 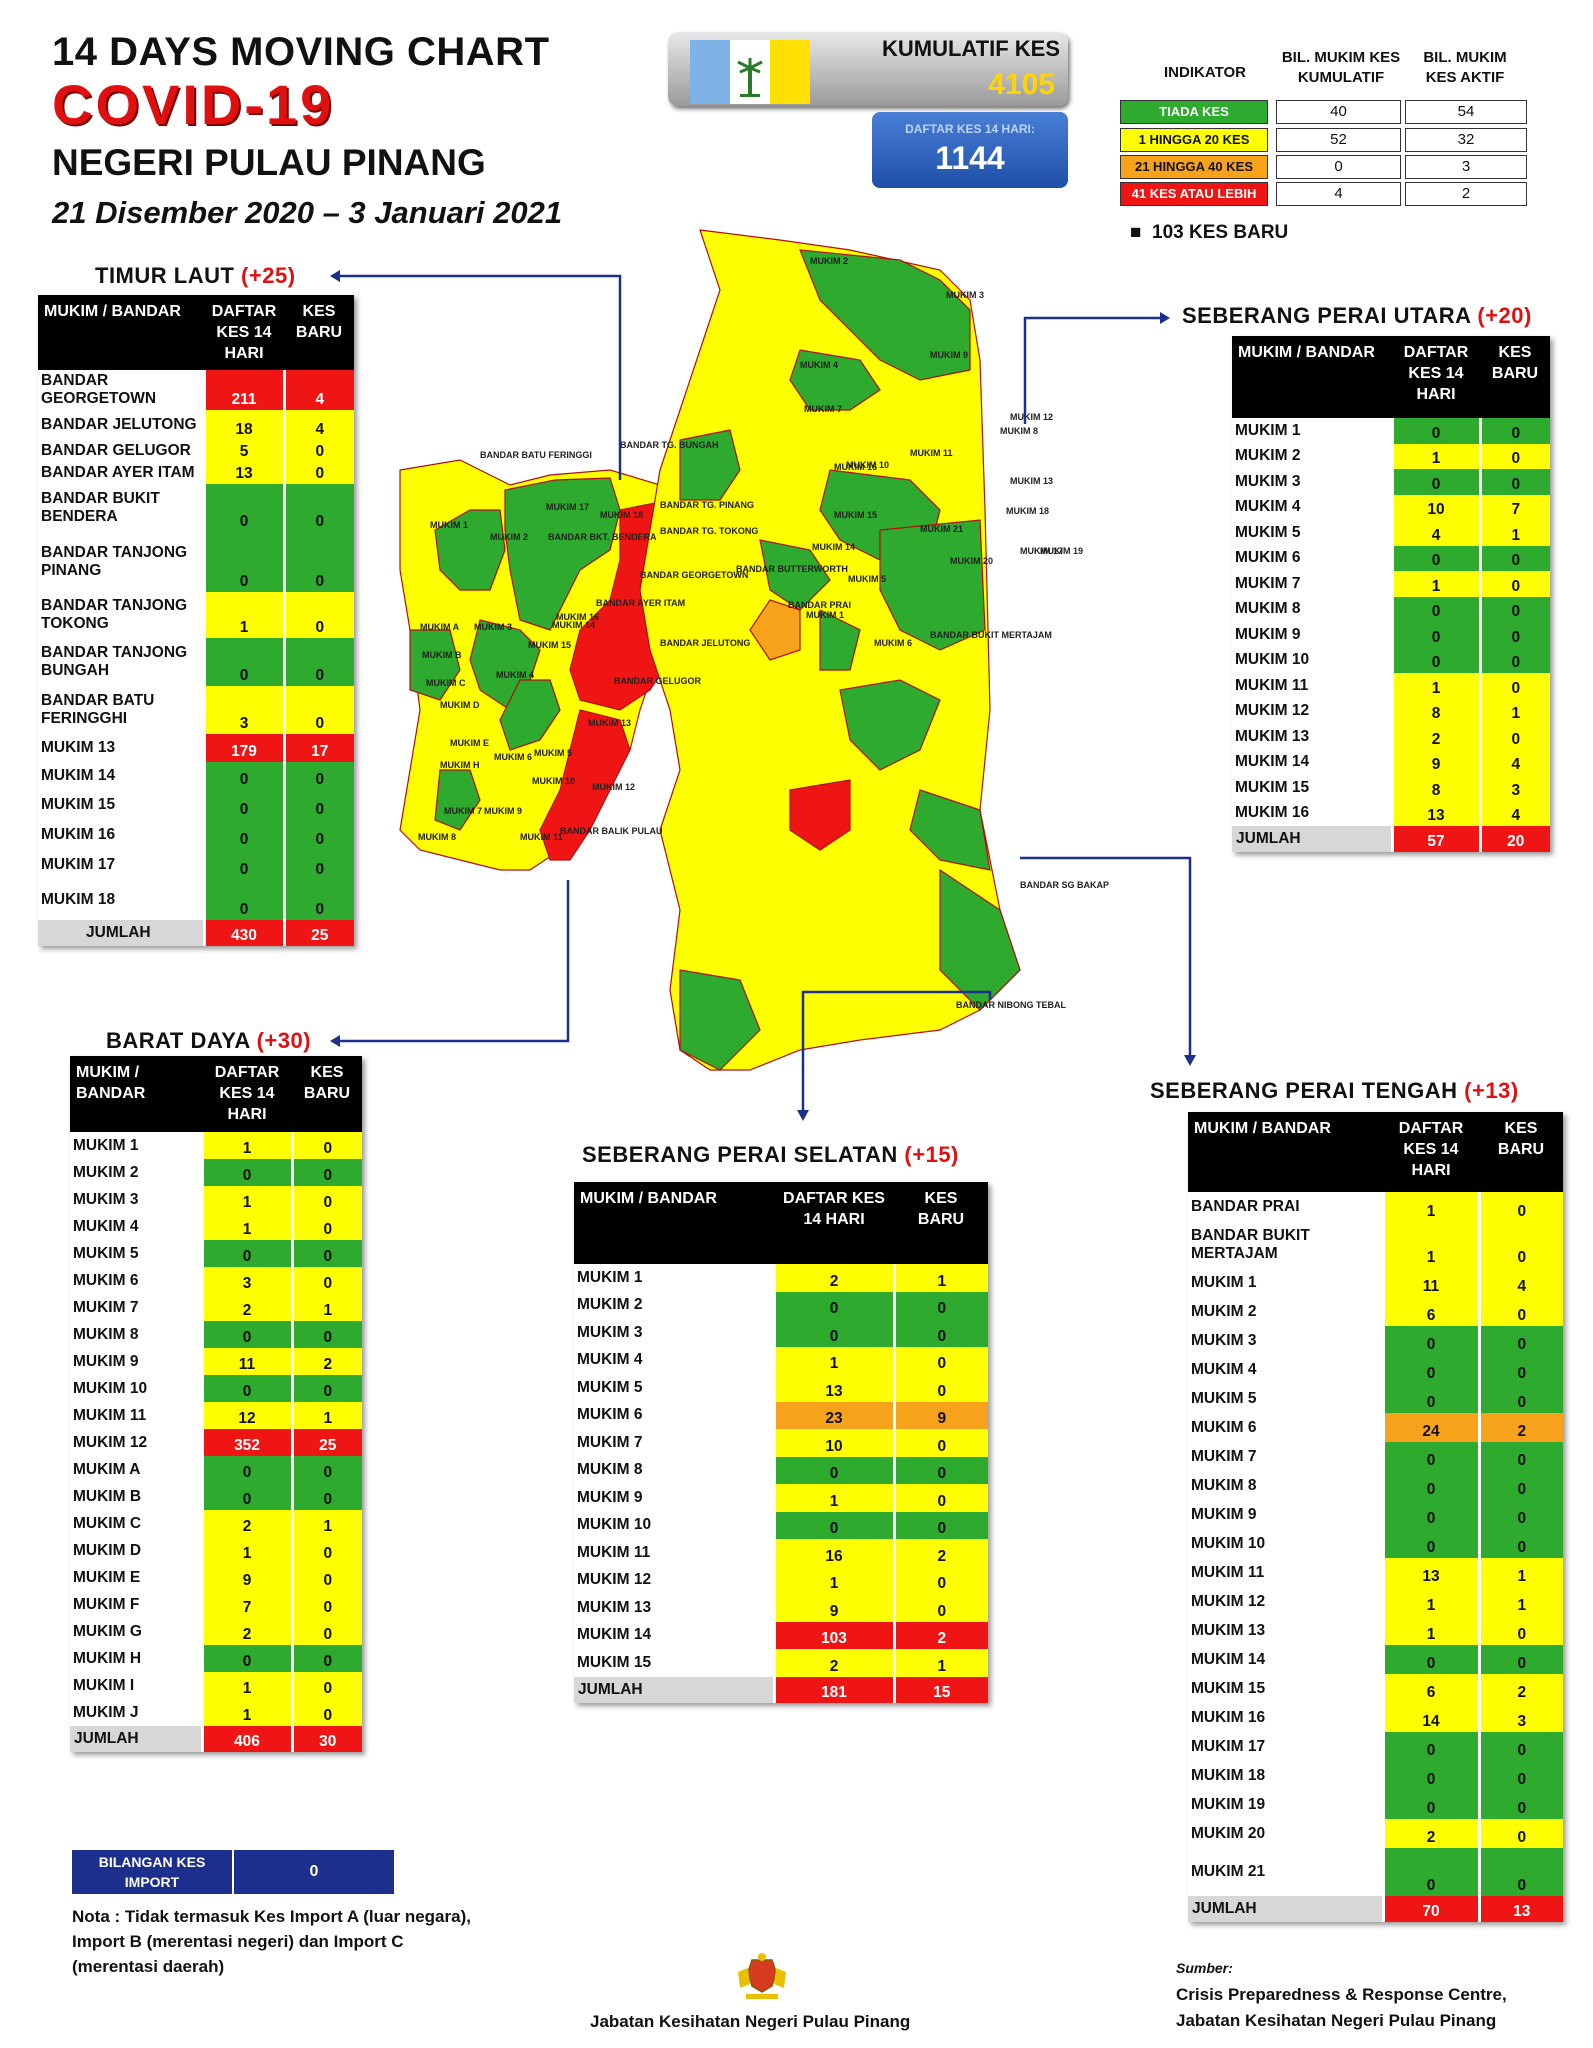 What do you see at coordinates (750, 2021) in the screenshot?
I see `footer-department: Jabatan Kesihatan Negeri Pulau Pinang` at bounding box center [750, 2021].